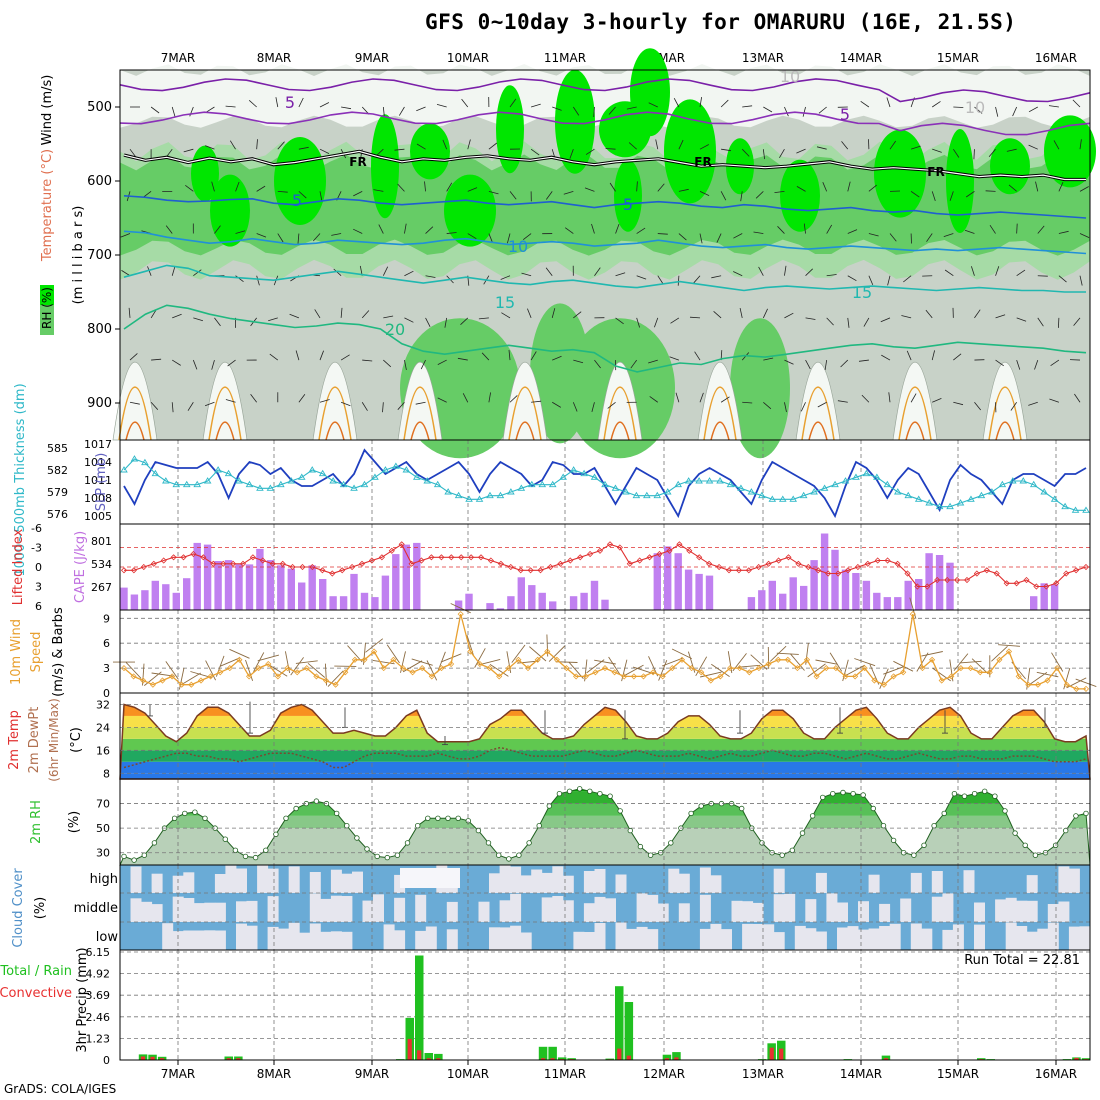  What do you see at coordinates (468, 58) in the screenshot?
I see `top-date-label: 10MAR` at bounding box center [468, 58].